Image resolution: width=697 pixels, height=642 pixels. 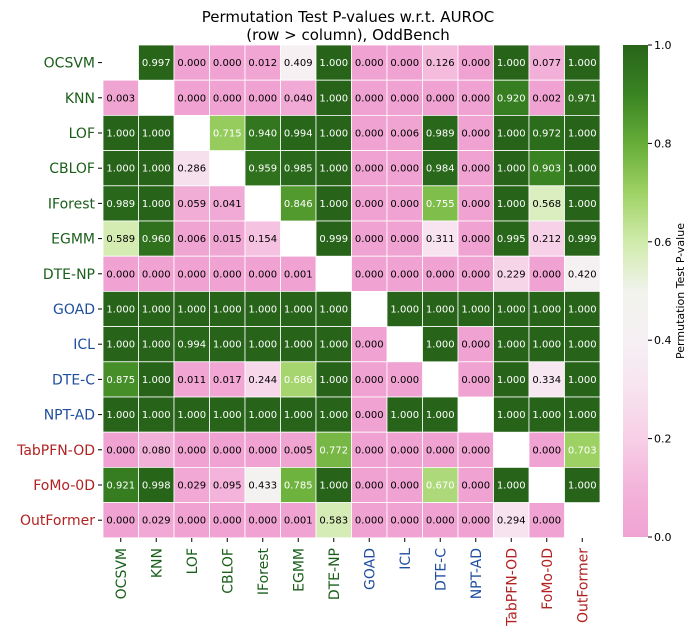 I want to click on cell-value-label: 0.846, so click(x=298, y=204).